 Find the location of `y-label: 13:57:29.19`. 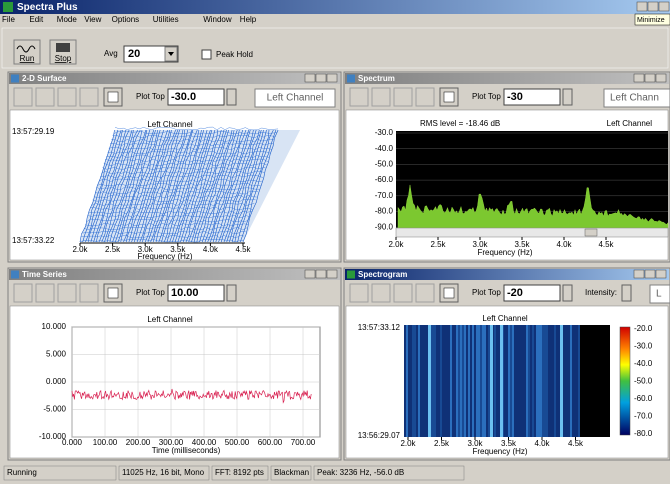

y-label: 13:57:29.19 is located at coordinates (33, 131).